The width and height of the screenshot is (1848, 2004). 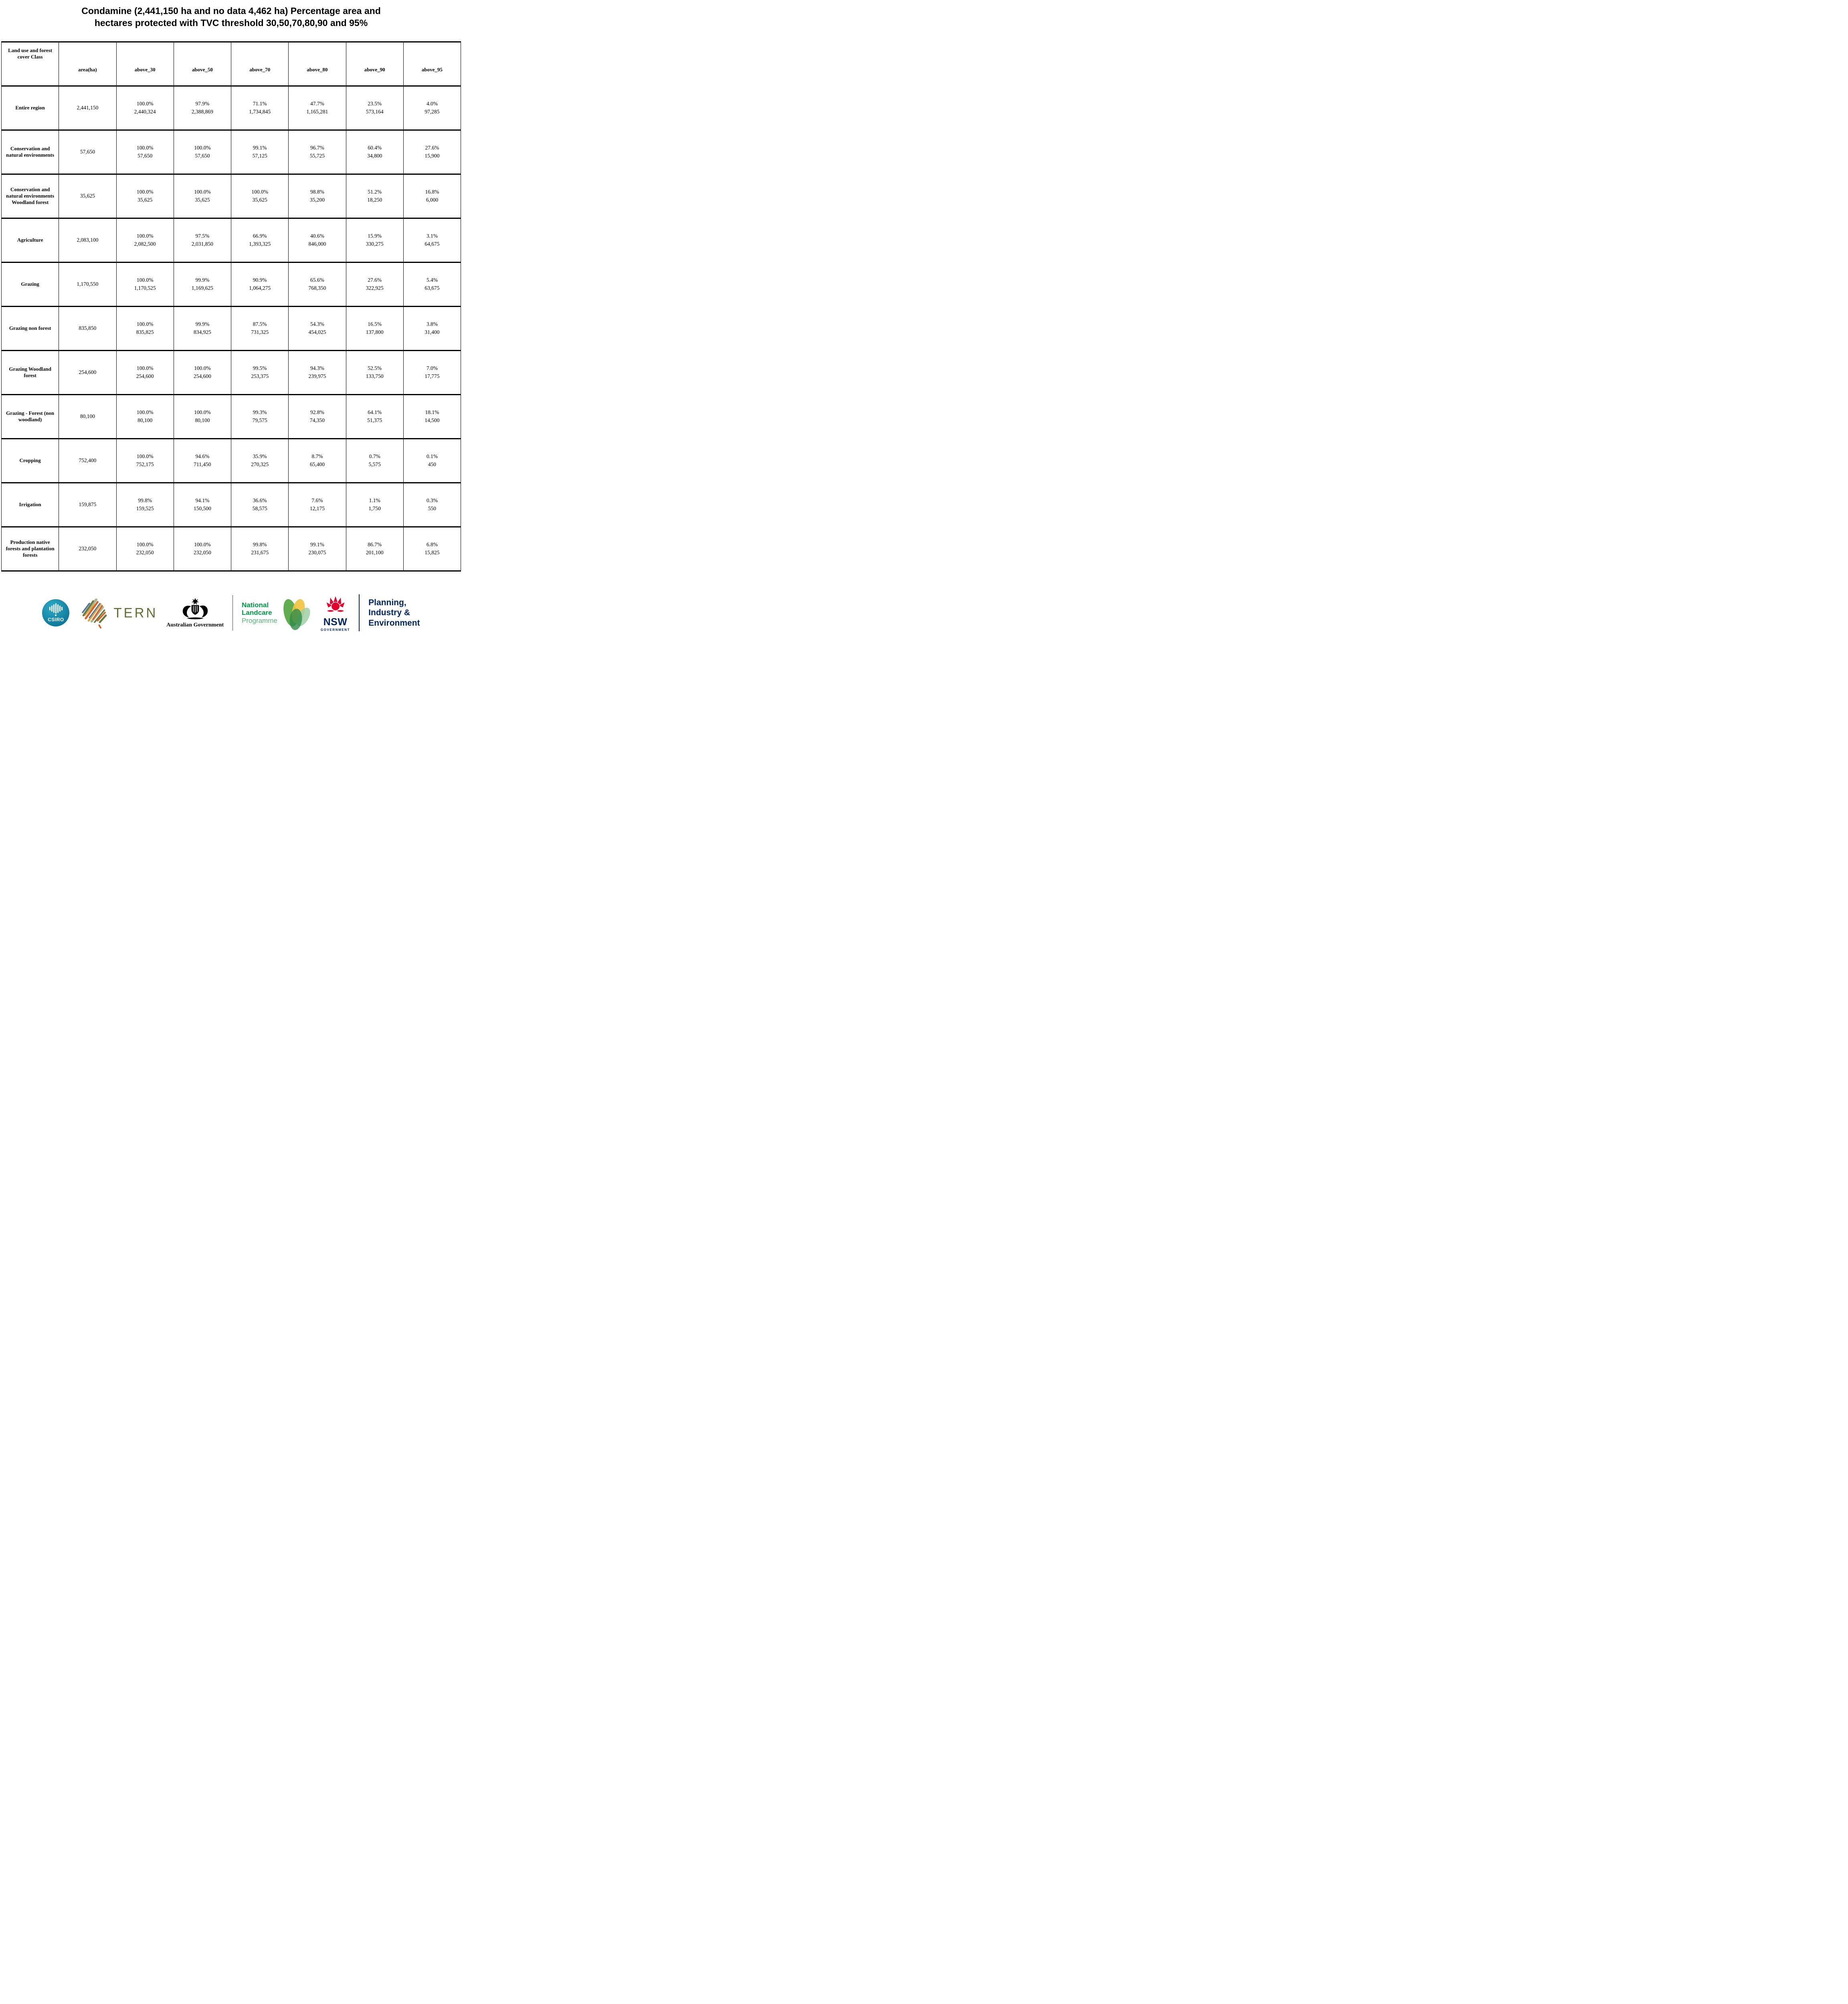 What do you see at coordinates (88, 284) in the screenshot?
I see `row-area-value: 1,170,550` at bounding box center [88, 284].